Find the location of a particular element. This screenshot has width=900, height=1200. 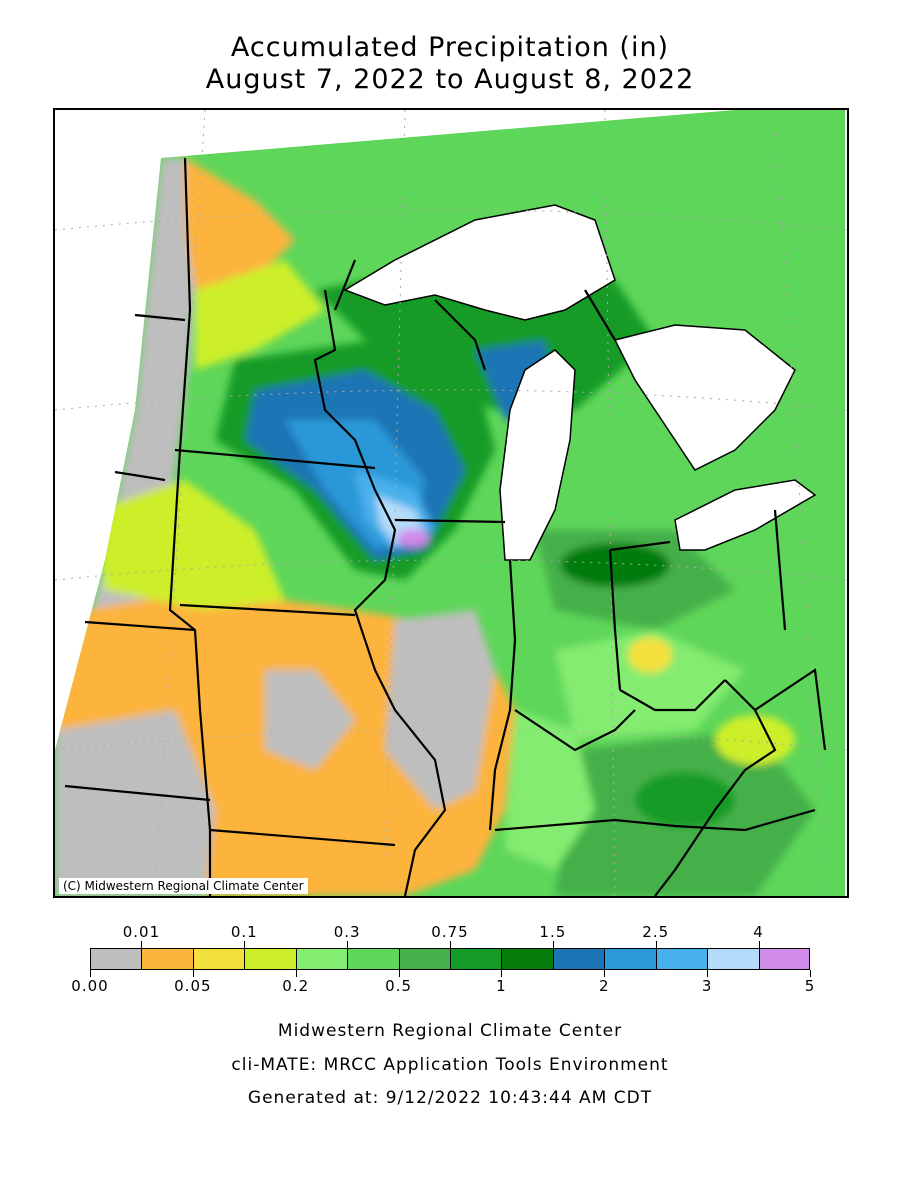

legend-lower-label: 5 is located at coordinates (810, 986).